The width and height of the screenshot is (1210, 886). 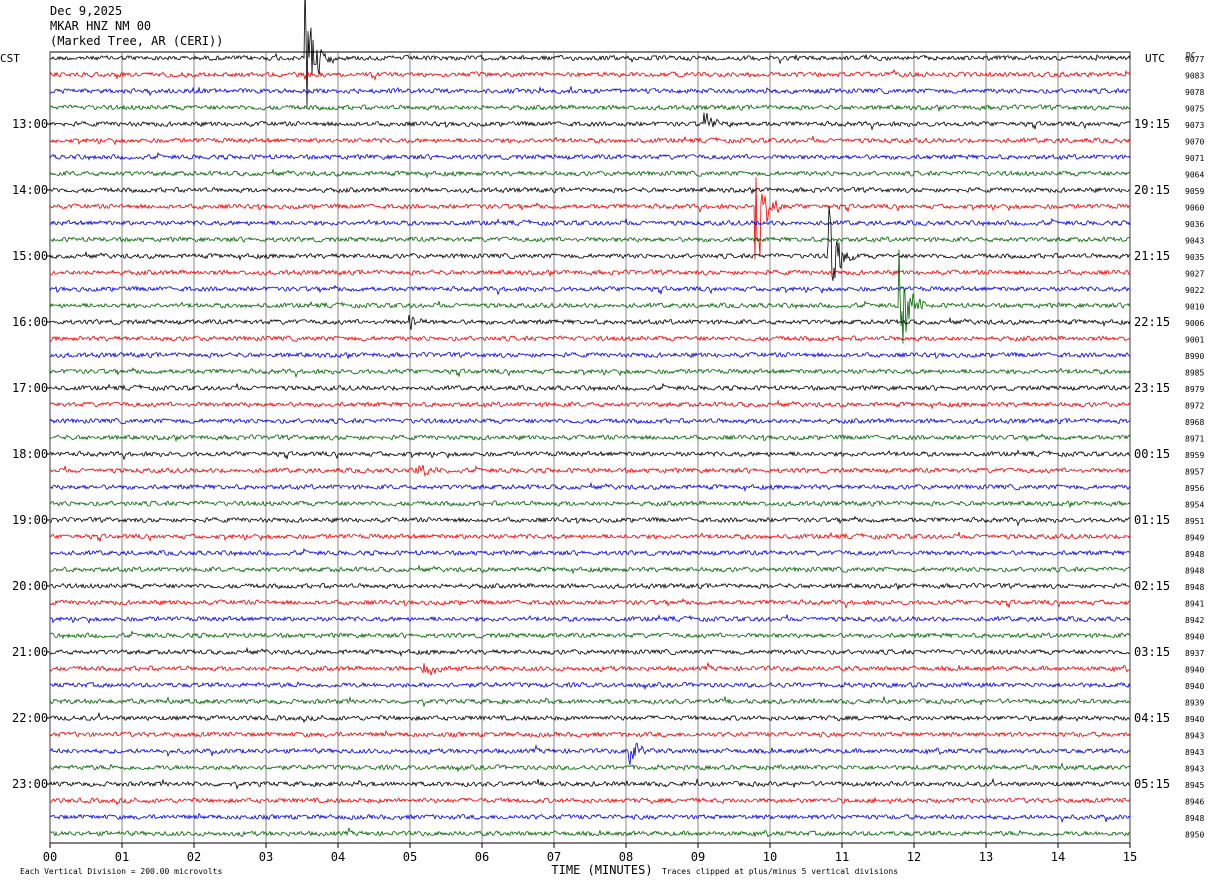 What do you see at coordinates (1152, 586) in the screenshot?
I see `right-hour-label: 02:15` at bounding box center [1152, 586].